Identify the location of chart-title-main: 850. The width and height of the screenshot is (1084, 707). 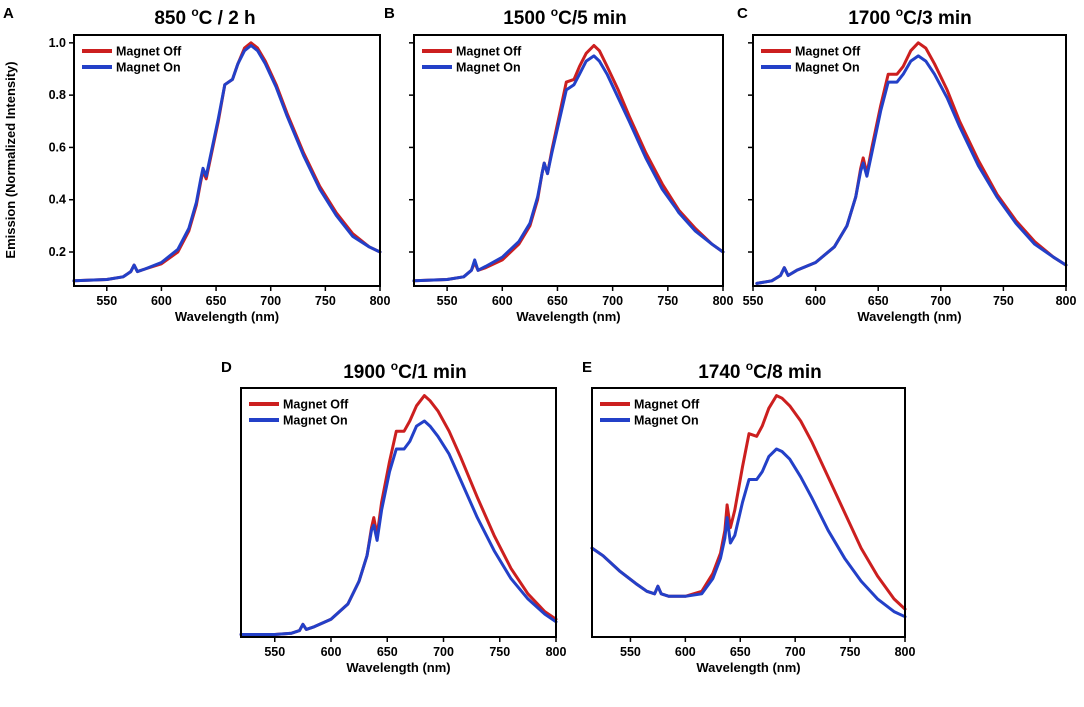
(172, 18).